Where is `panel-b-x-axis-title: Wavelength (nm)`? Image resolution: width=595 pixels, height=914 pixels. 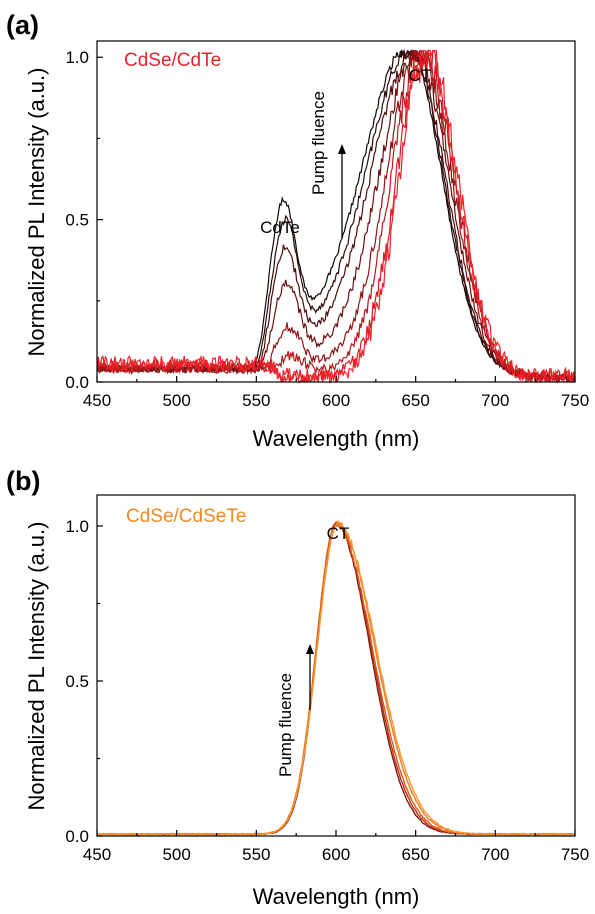 panel-b-x-axis-title: Wavelength (nm) is located at coordinates (336, 896).